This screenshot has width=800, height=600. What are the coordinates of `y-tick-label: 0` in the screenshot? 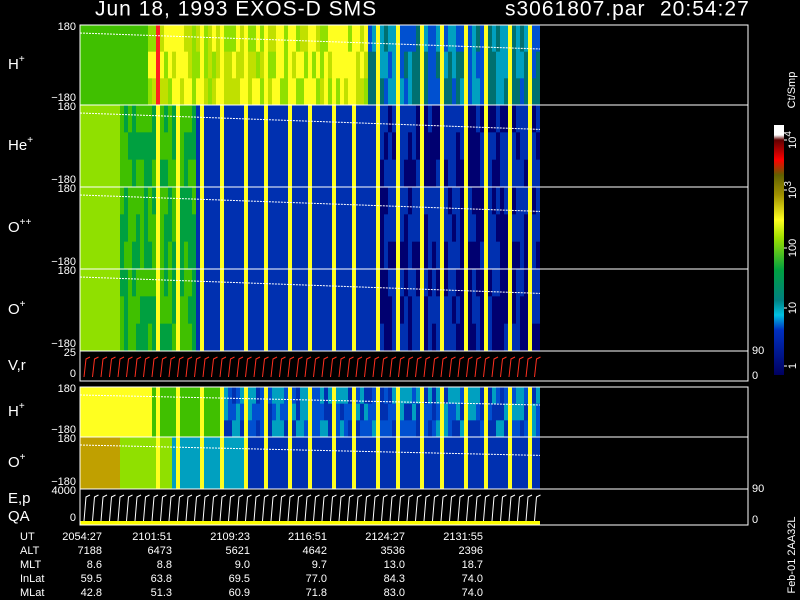 It's located at (73, 374).